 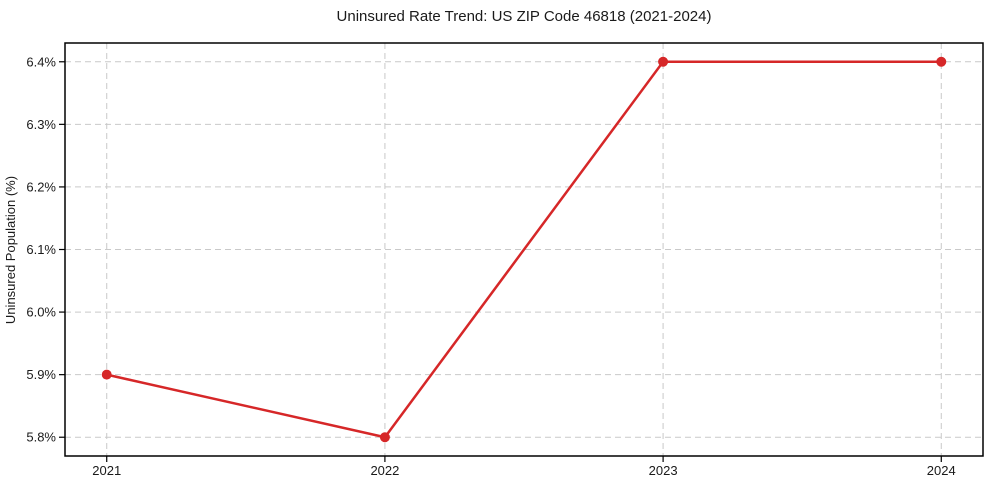 I want to click on x-tick-label: 2023, so click(x=663, y=470).